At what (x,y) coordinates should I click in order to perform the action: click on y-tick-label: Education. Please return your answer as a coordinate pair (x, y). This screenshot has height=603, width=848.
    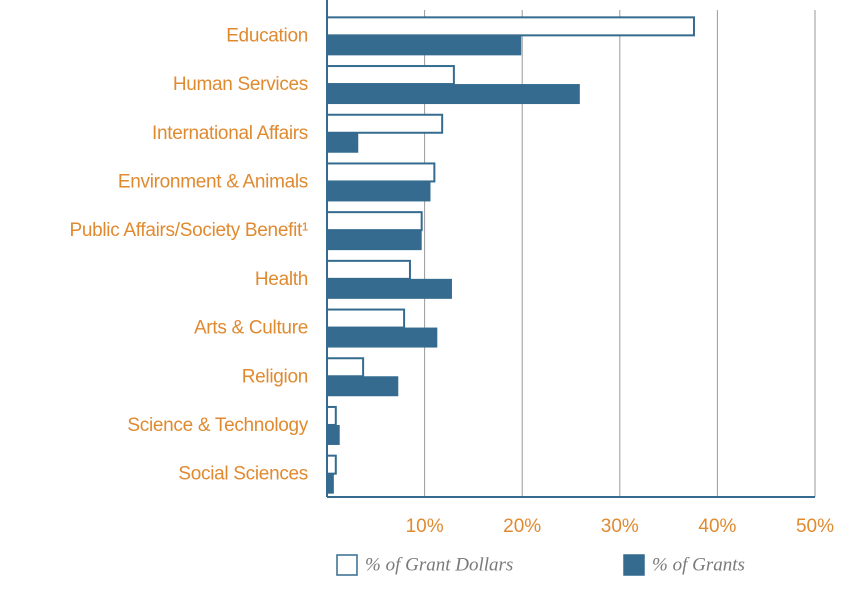
    Looking at the image, I should click on (267, 35).